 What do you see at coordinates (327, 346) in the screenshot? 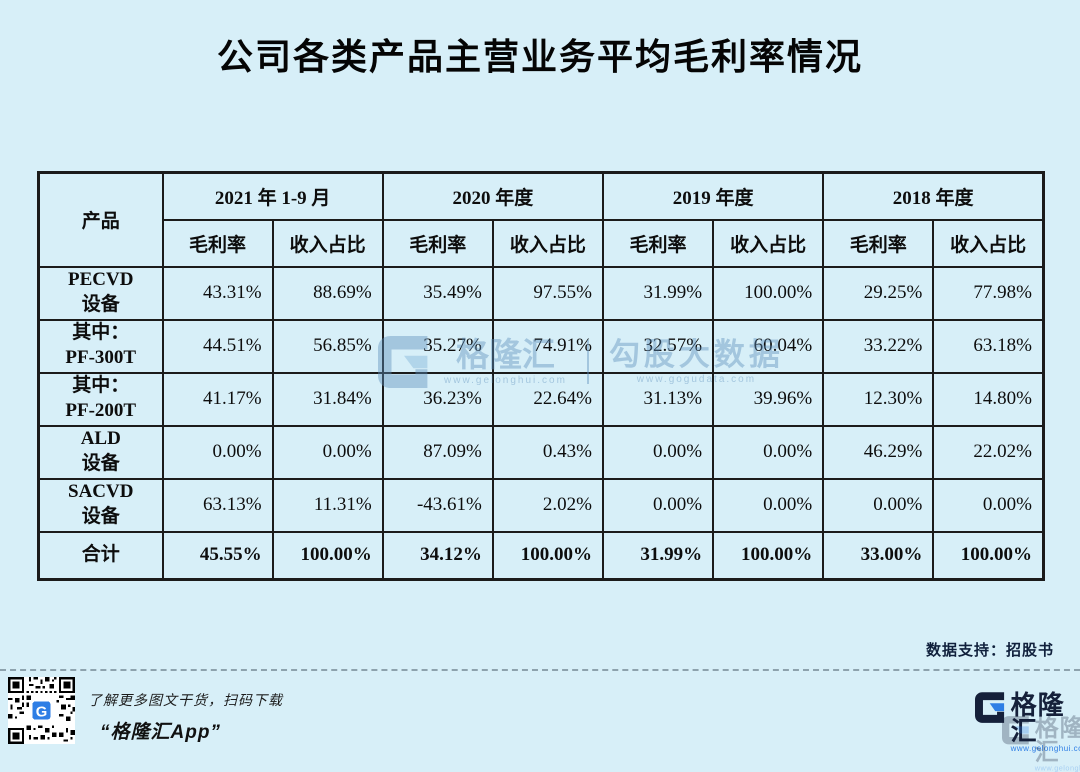
I see `value-cell: 56.85%` at bounding box center [327, 346].